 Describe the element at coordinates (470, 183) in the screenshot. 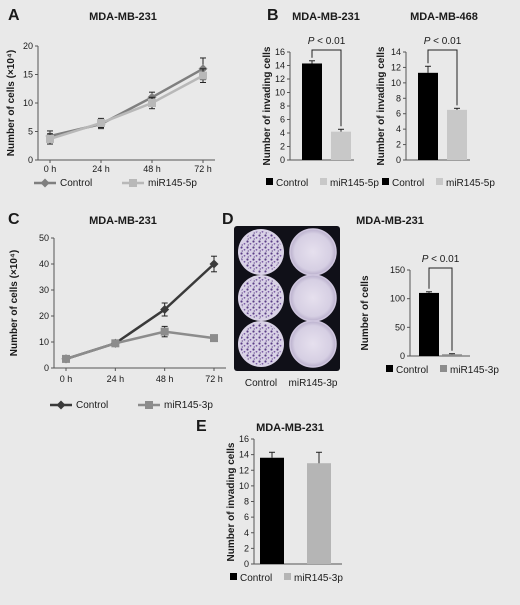

I see `b2-legend-label-1: miR145-5p` at that location.